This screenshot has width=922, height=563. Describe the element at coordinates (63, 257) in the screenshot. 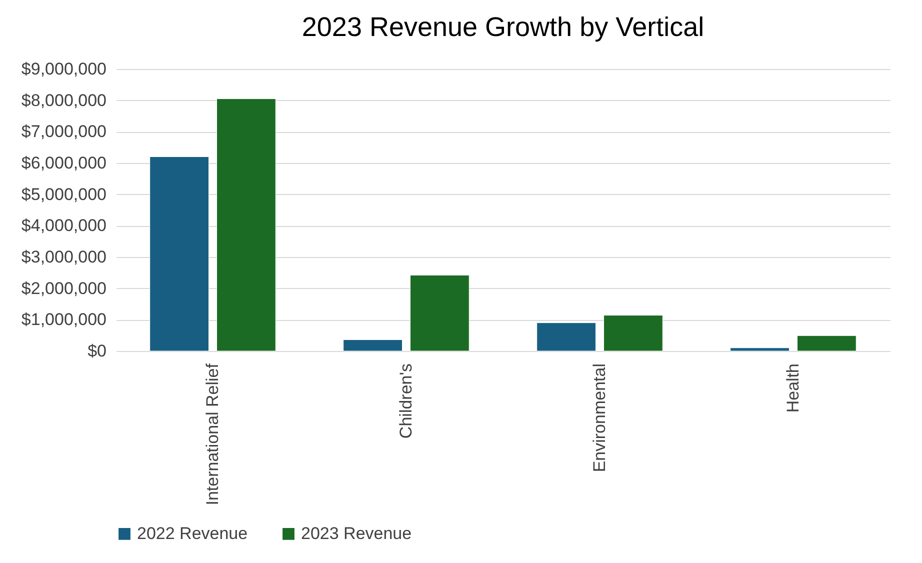

I see `y-tick-label: $3,000,000` at that location.